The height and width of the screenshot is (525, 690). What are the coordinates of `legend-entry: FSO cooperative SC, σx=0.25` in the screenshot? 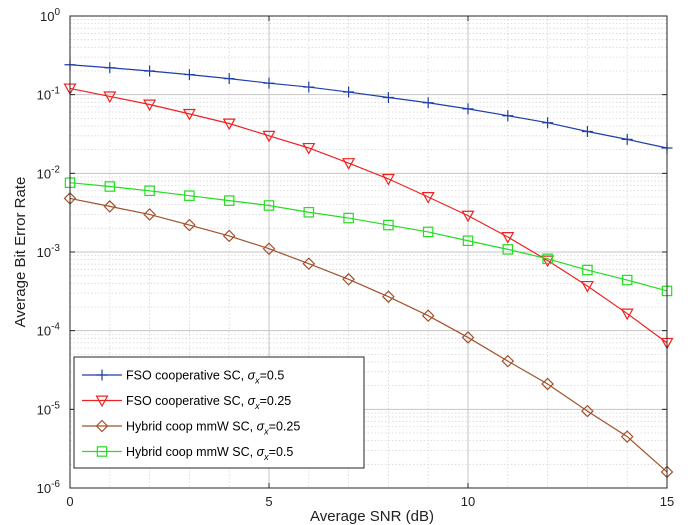 It's located at (186, 402).